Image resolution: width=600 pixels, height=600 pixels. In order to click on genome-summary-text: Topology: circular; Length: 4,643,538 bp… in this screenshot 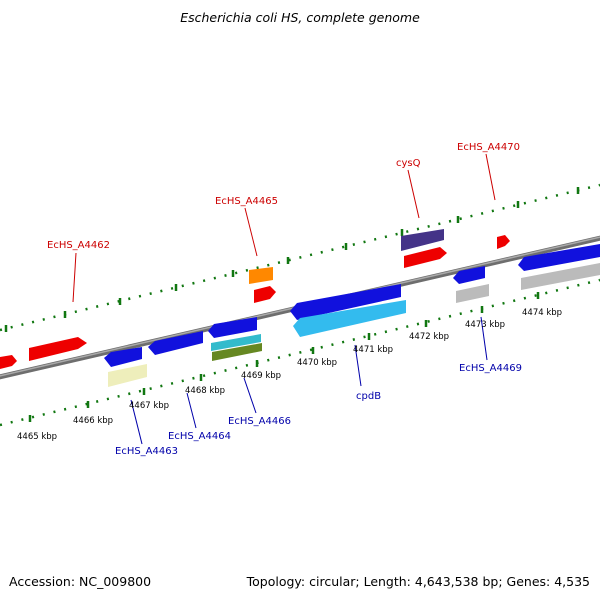, I will do `click(418, 581)`.